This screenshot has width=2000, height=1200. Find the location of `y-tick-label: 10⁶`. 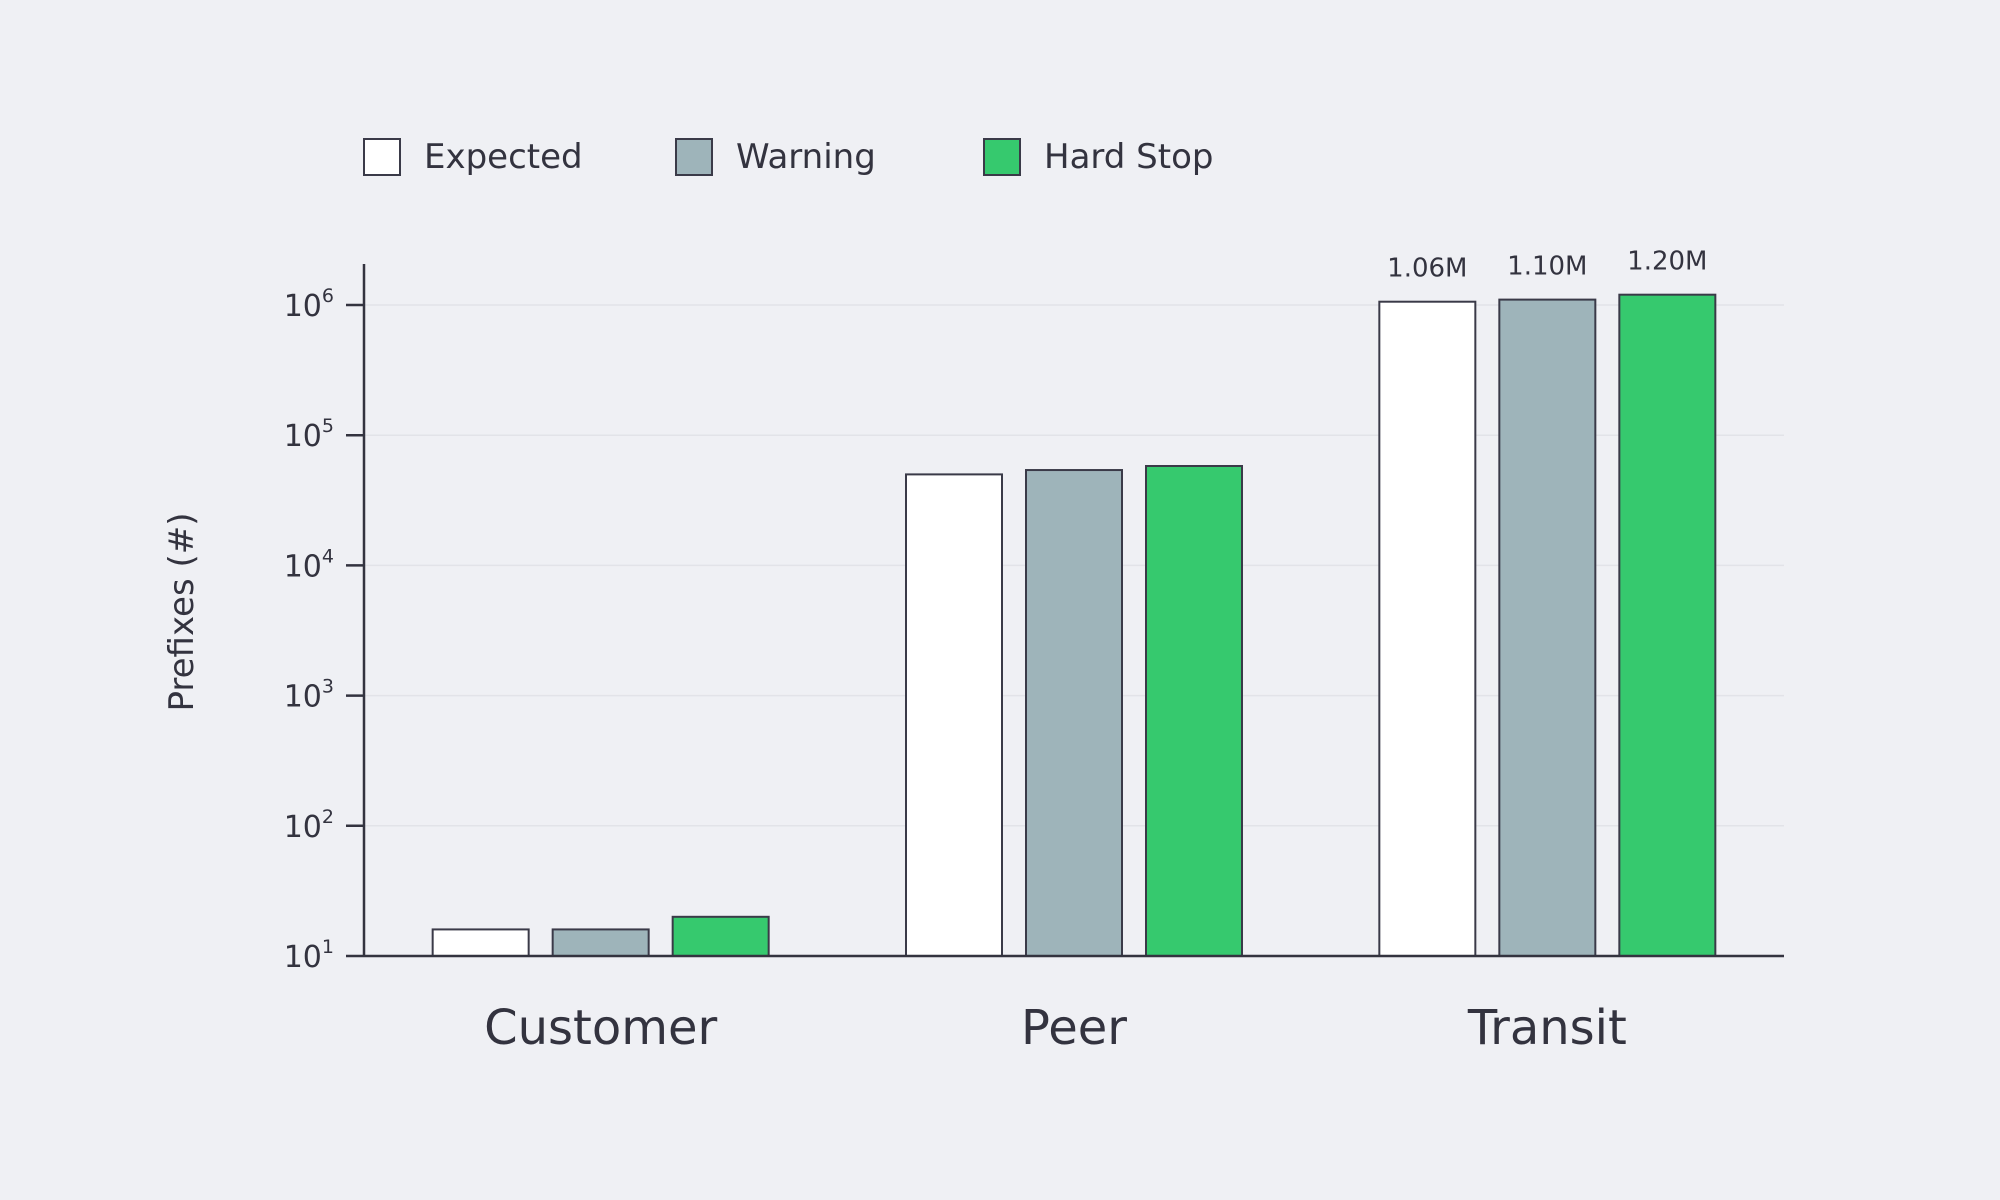

y-tick-label: 10⁶ is located at coordinates (309, 304).